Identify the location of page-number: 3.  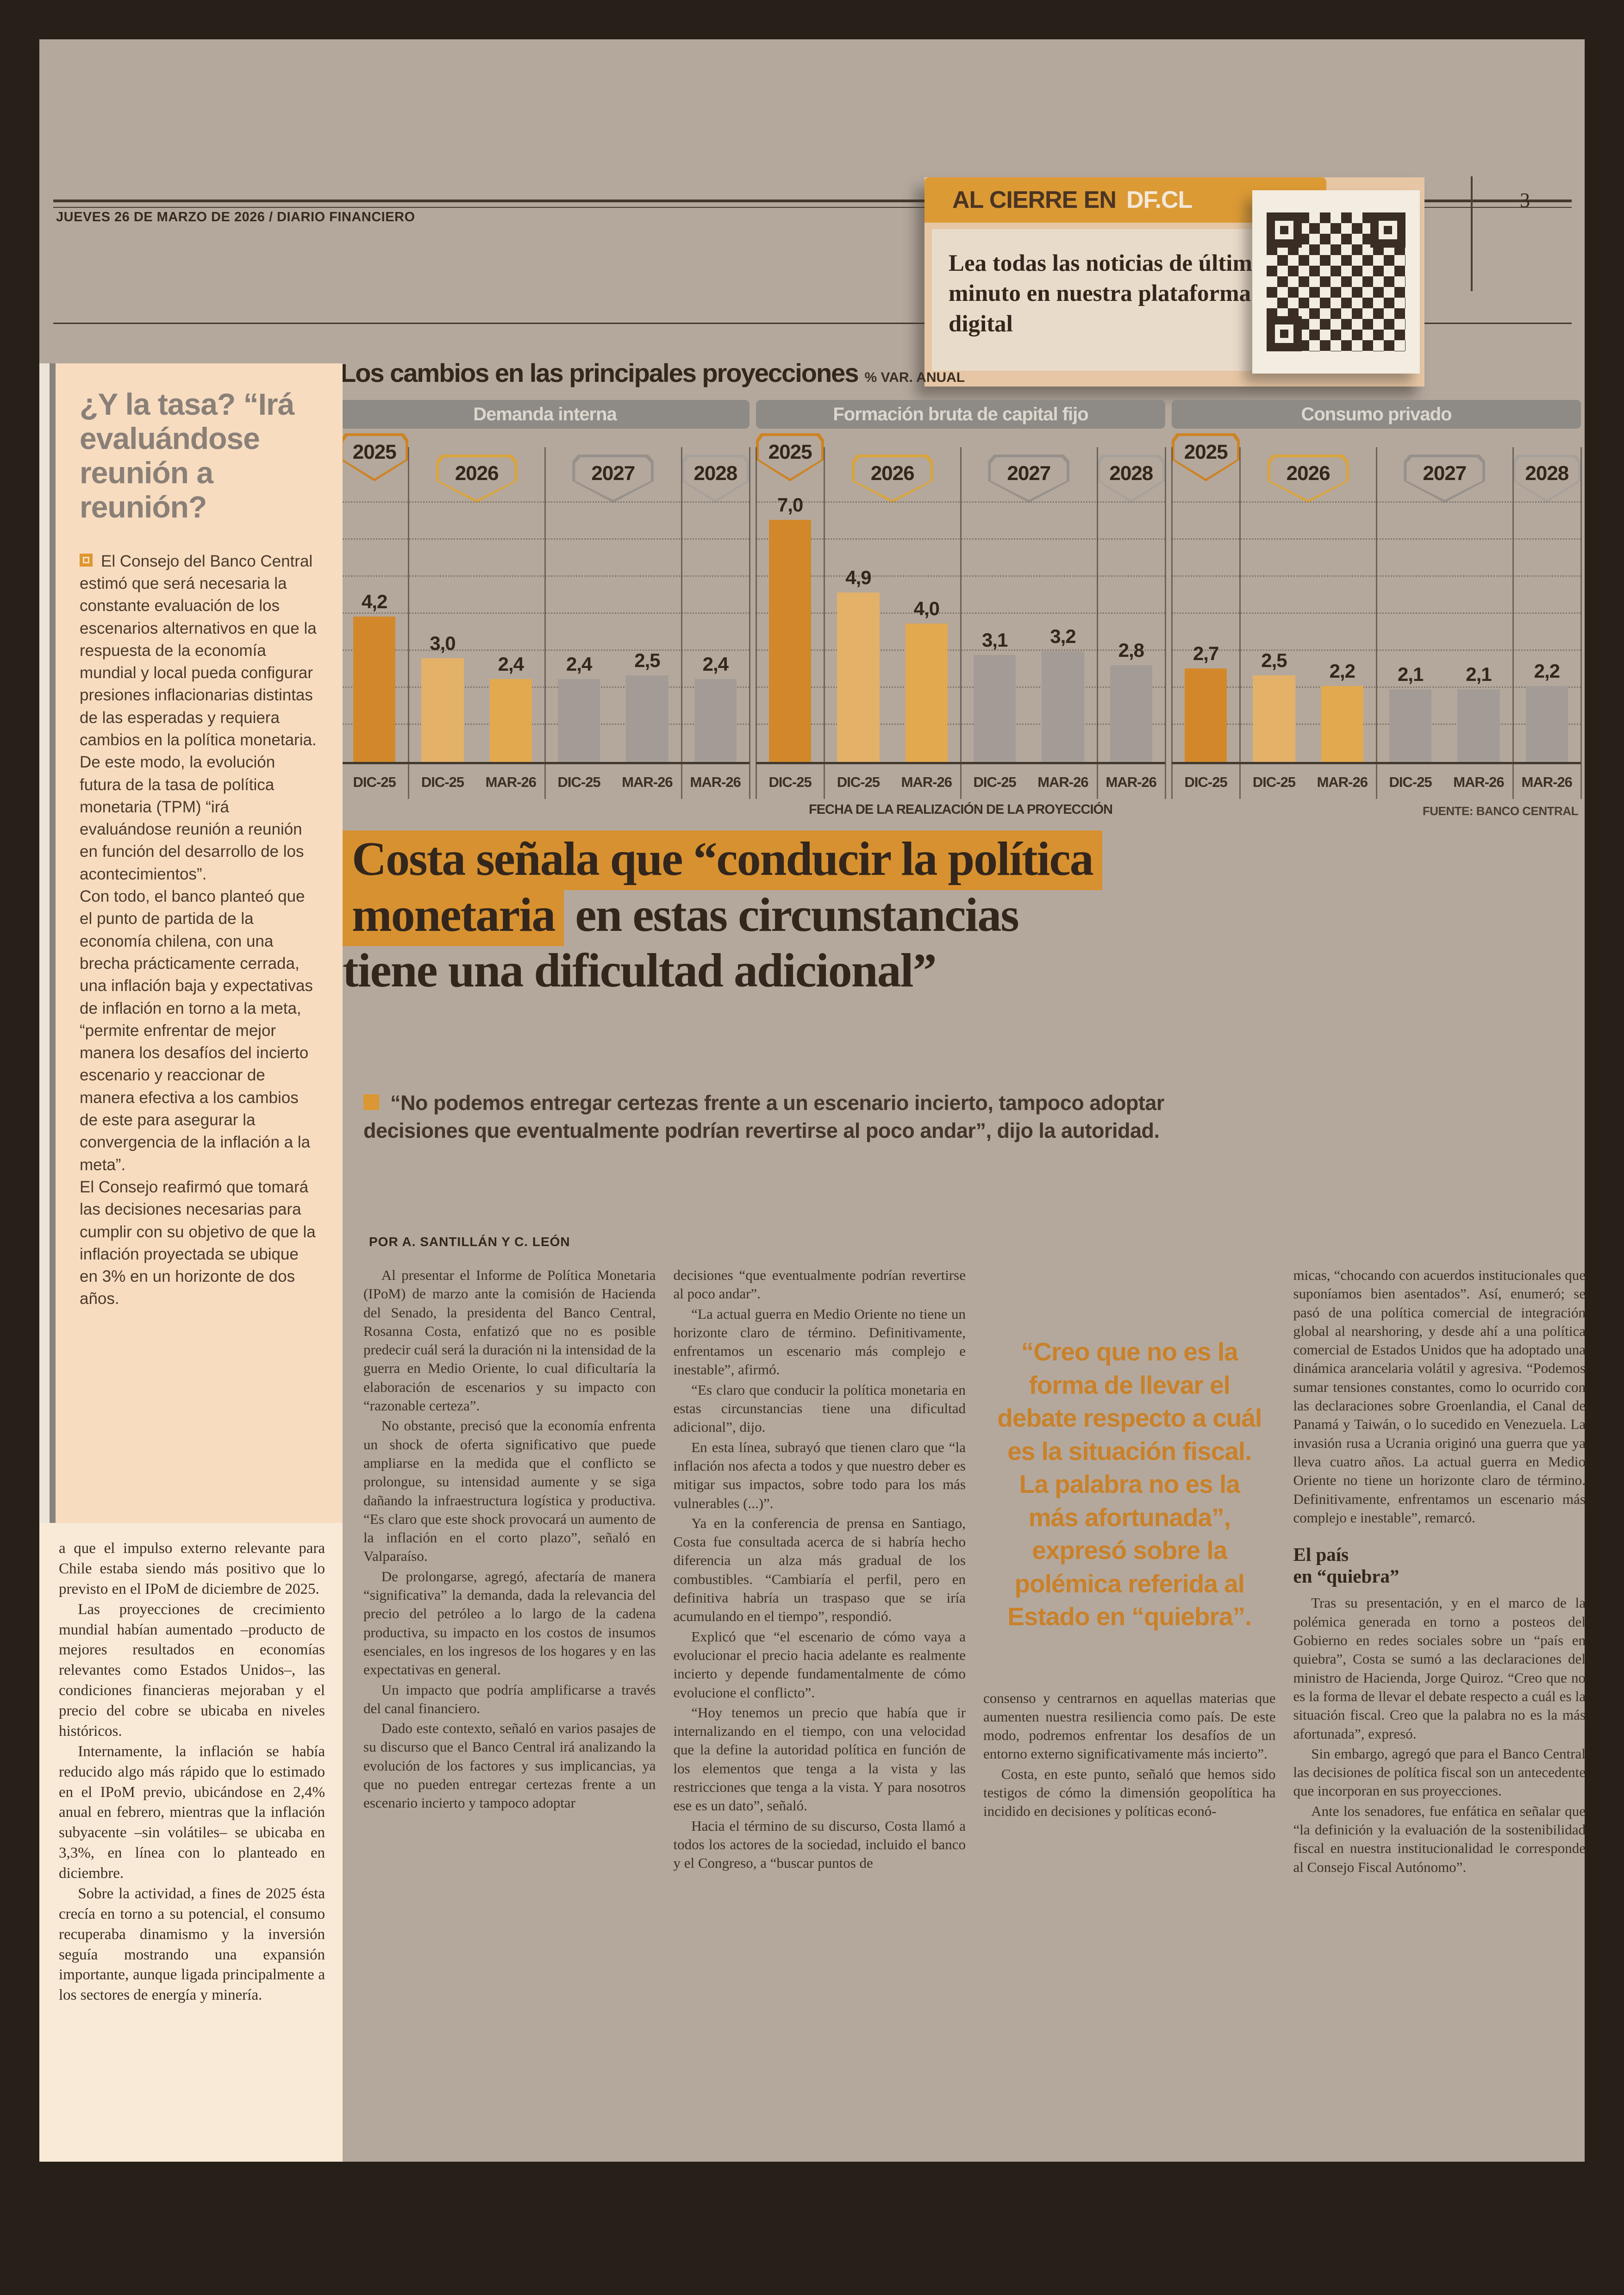
(1525, 200).